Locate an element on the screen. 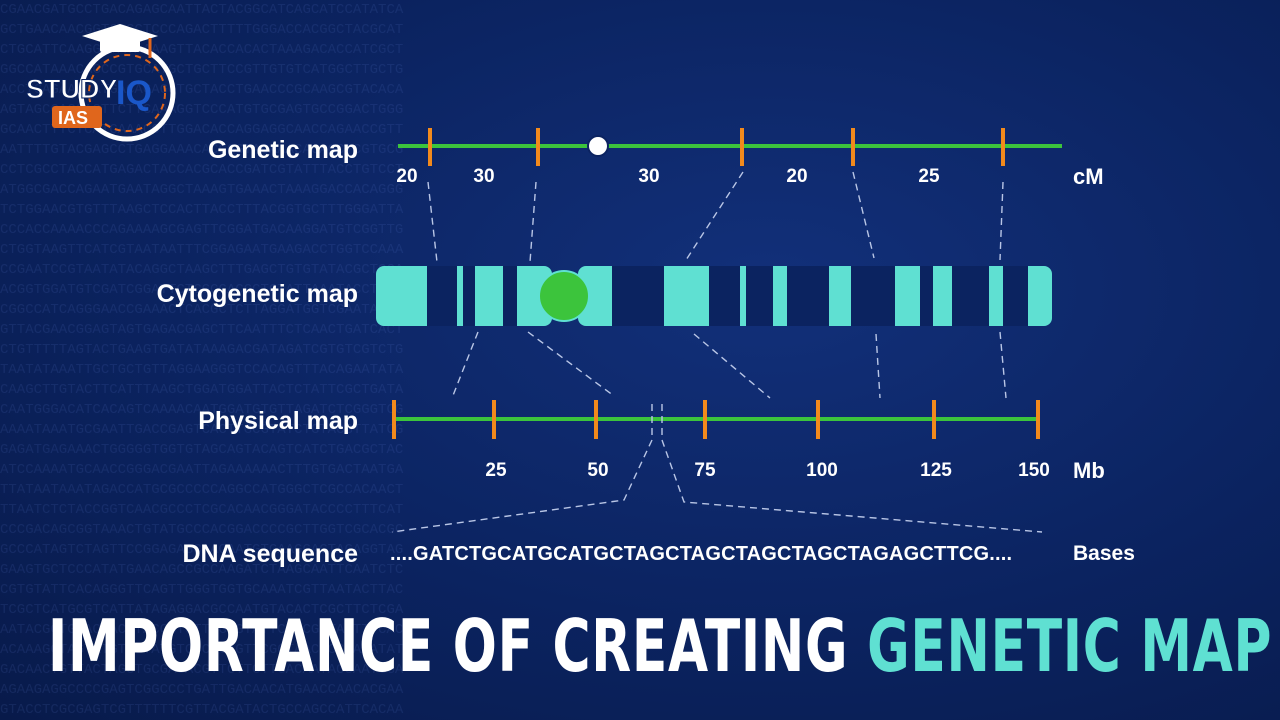 The width and height of the screenshot is (1280, 720). logo-study-text: STUDY is located at coordinates (72, 89).